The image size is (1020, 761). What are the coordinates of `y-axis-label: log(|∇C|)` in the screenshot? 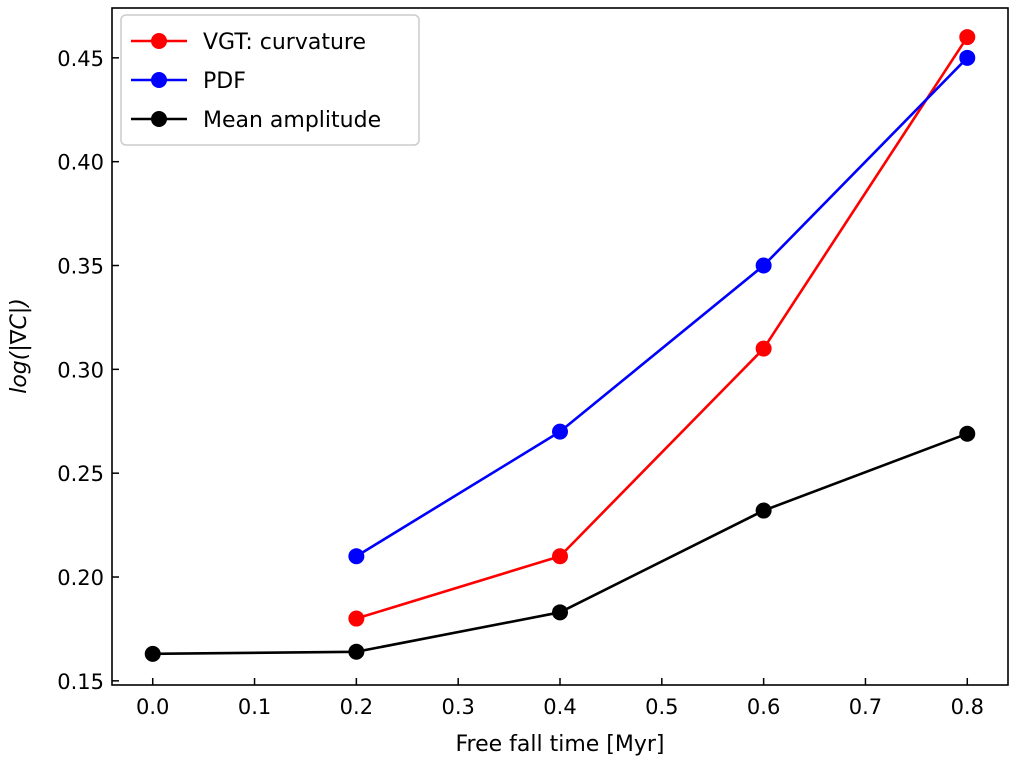 It's located at (19, 346).